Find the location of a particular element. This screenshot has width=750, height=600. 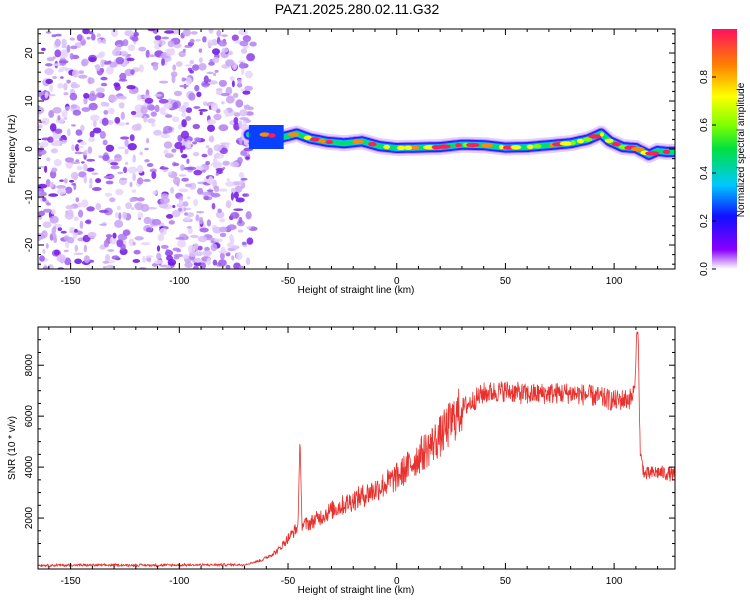

signal-ridge is located at coordinates (457, 144).